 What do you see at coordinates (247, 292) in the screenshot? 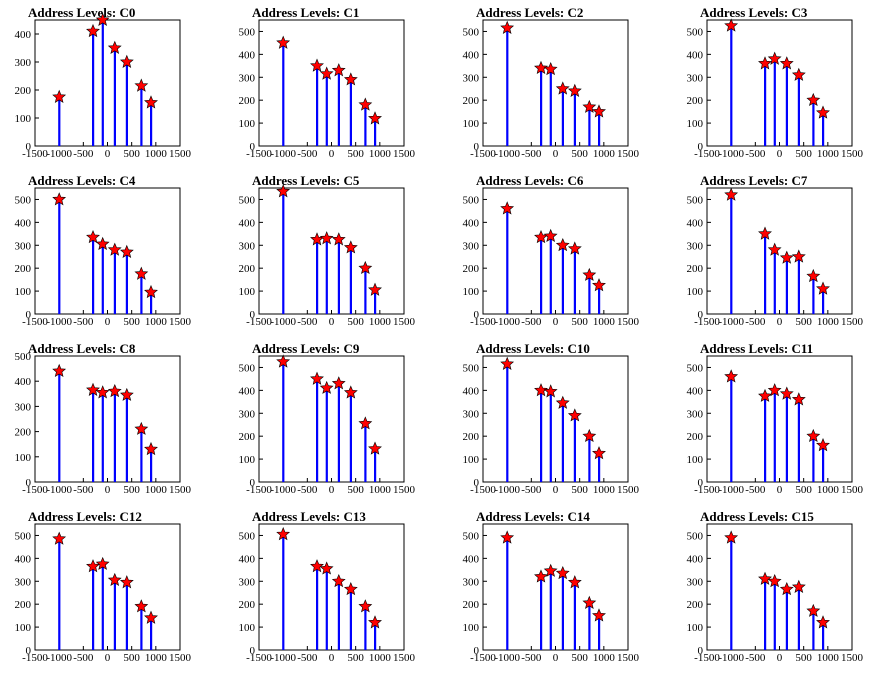
I see `y-tick-label: 100` at bounding box center [247, 292].